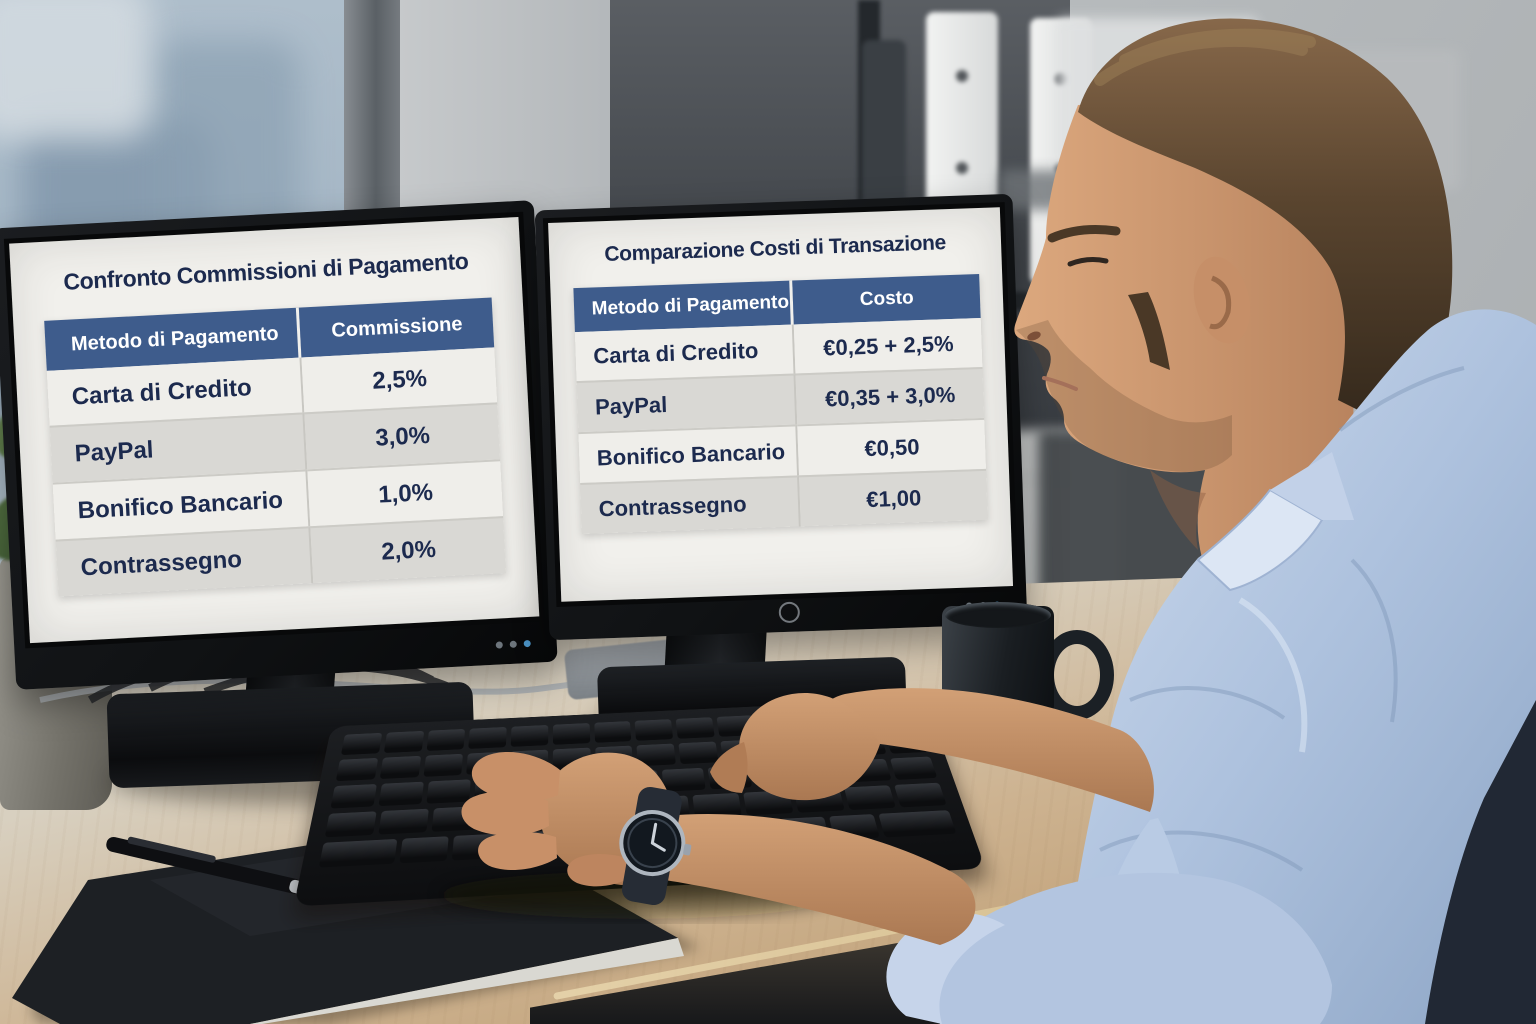 This screenshot has height=1024, width=1536. Describe the element at coordinates (998, 663) in the screenshot. I see `coffee-mug` at that location.